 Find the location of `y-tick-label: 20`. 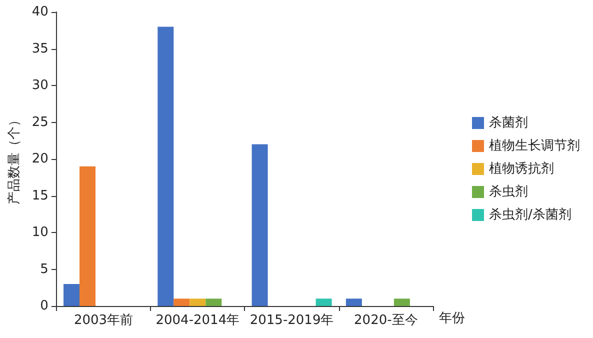

y-tick-label: 20 is located at coordinates (40, 159).